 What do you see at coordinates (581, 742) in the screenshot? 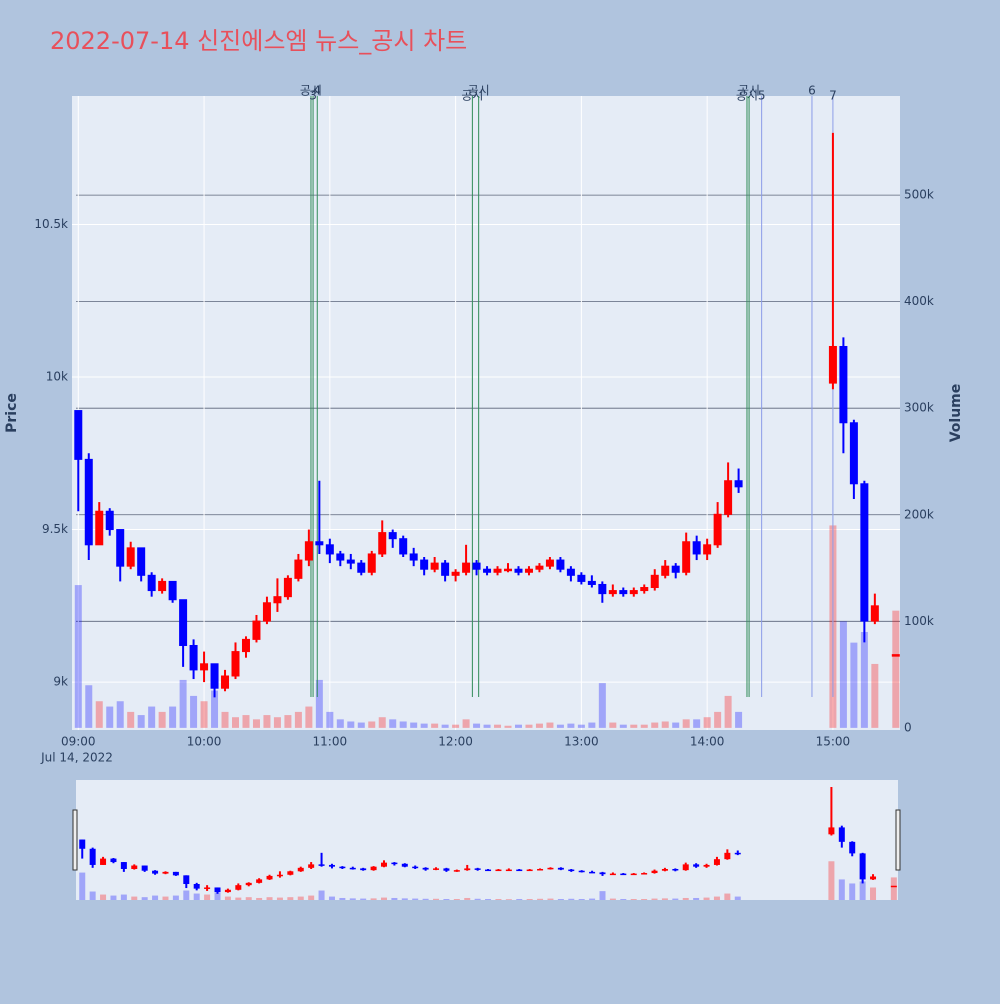
I see `x-tick-label: 13:00` at bounding box center [581, 742].